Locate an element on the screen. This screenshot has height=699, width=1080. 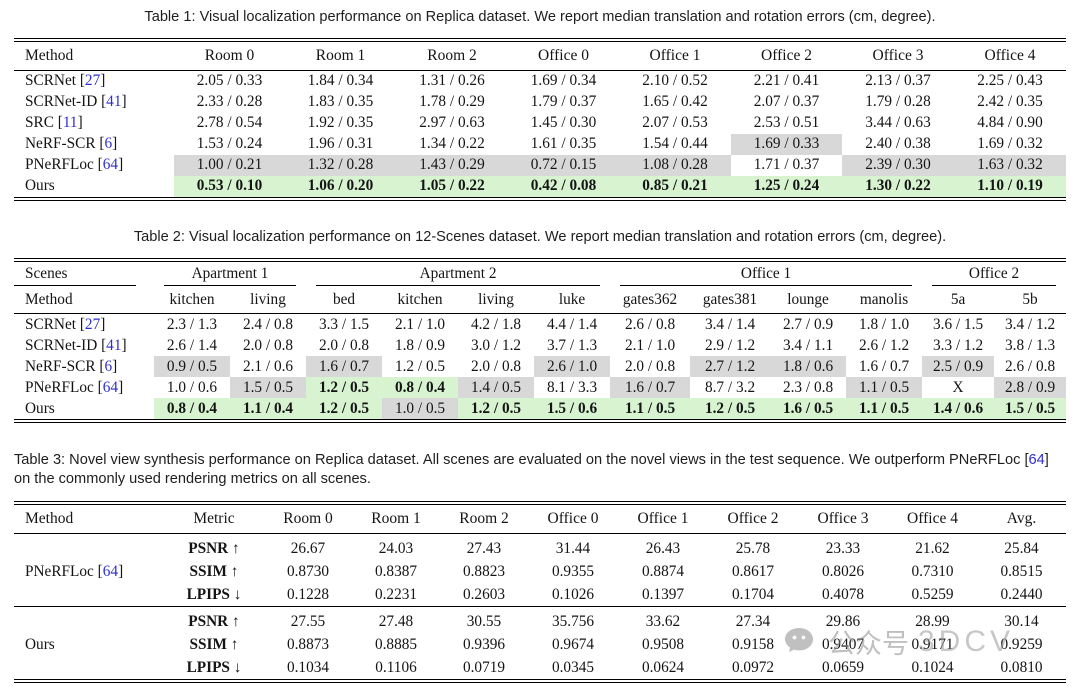
scene-group-header: Apartment 1 is located at coordinates (230, 274).